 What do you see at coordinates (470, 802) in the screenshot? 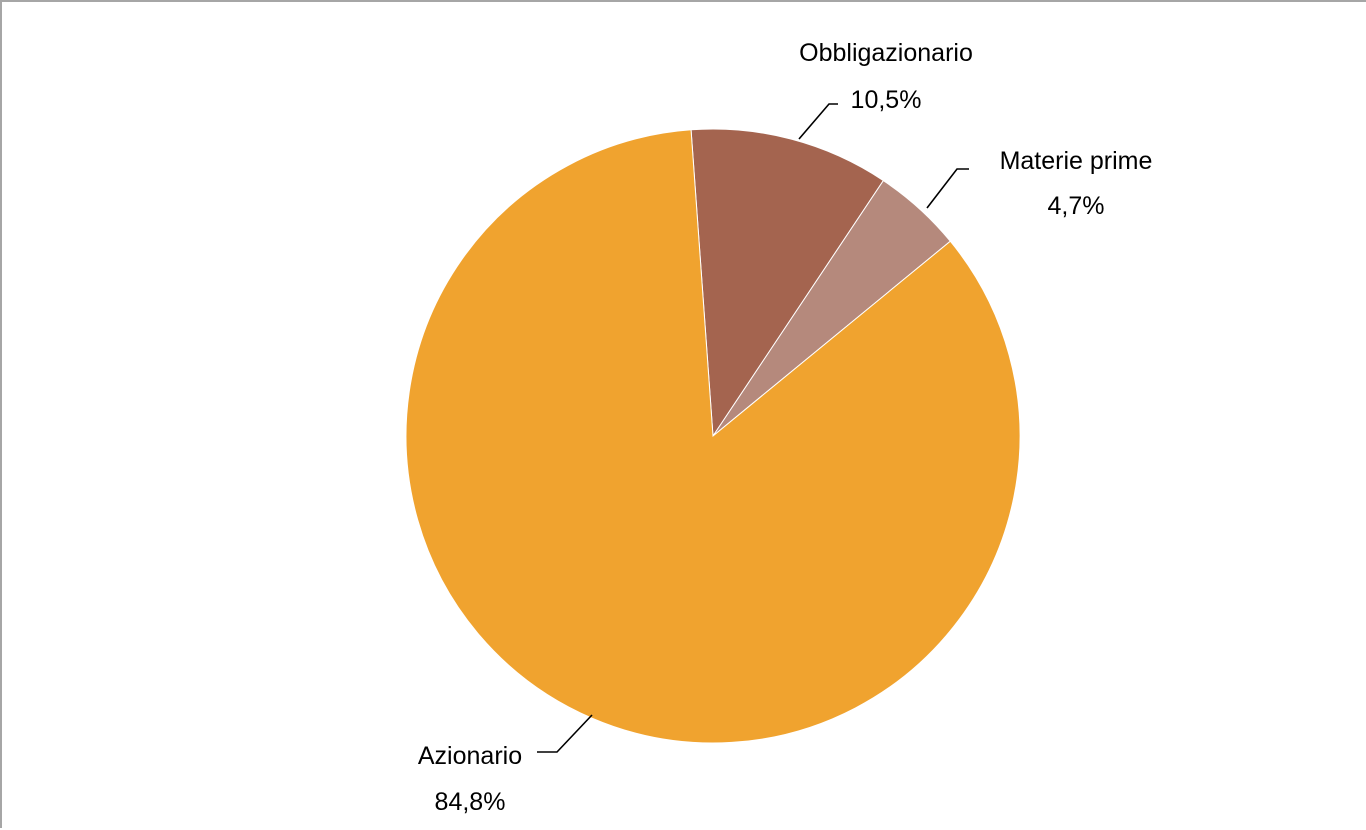
I see `data-label-azionario-value: 84,8%` at bounding box center [470, 802].